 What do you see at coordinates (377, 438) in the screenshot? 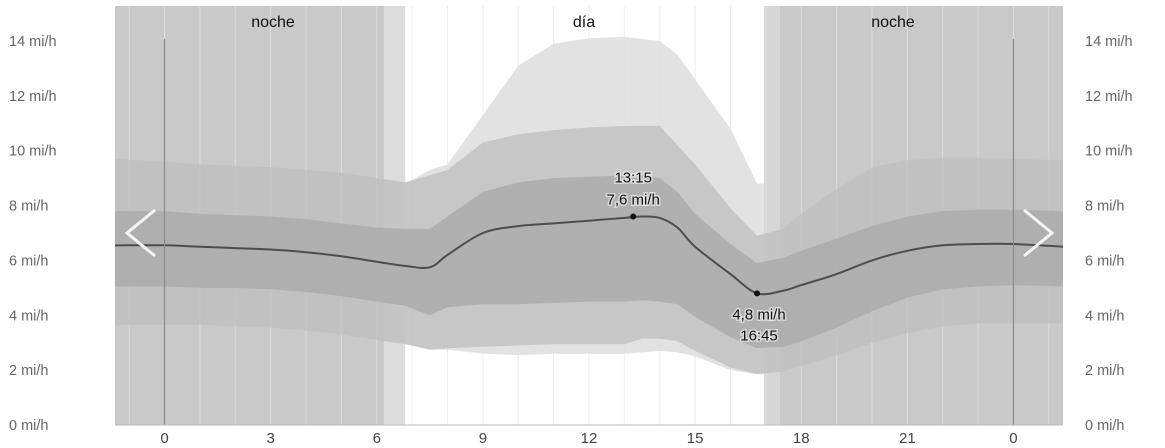
I see `x-tick-label: 6` at bounding box center [377, 438].